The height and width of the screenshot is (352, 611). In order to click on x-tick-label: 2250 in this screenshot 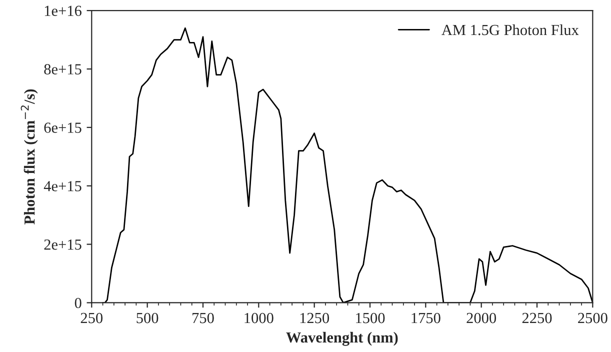, I will do `click(537, 318)`.